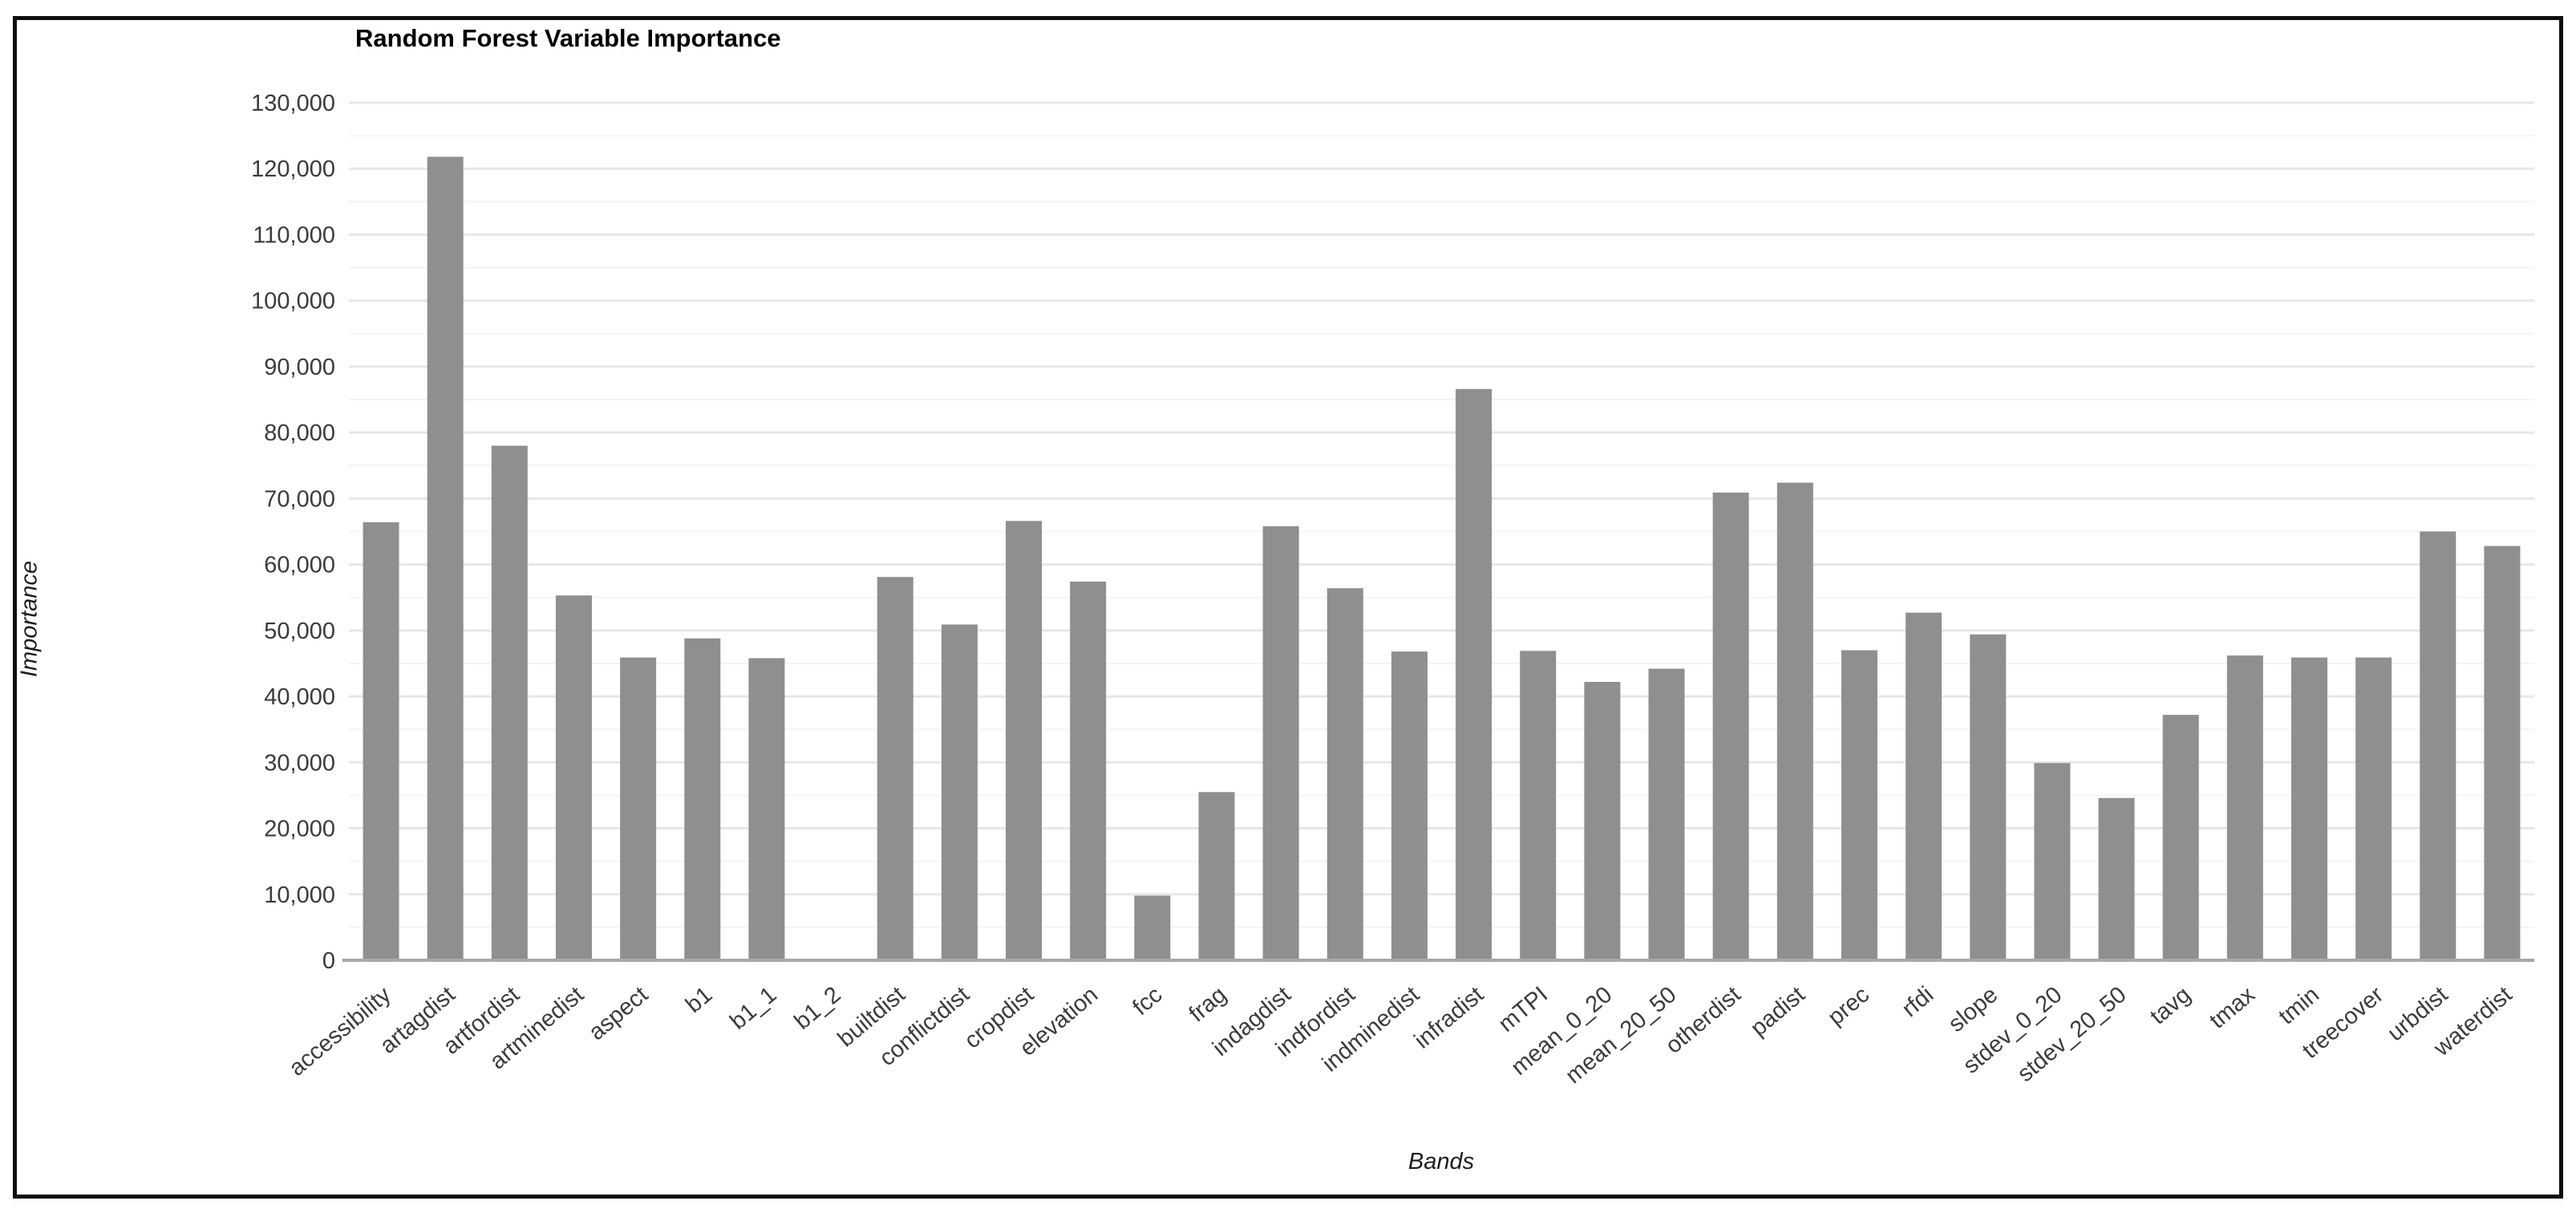  Describe the element at coordinates (299, 632) in the screenshot. I see `y-tick-label: 50,000` at that location.